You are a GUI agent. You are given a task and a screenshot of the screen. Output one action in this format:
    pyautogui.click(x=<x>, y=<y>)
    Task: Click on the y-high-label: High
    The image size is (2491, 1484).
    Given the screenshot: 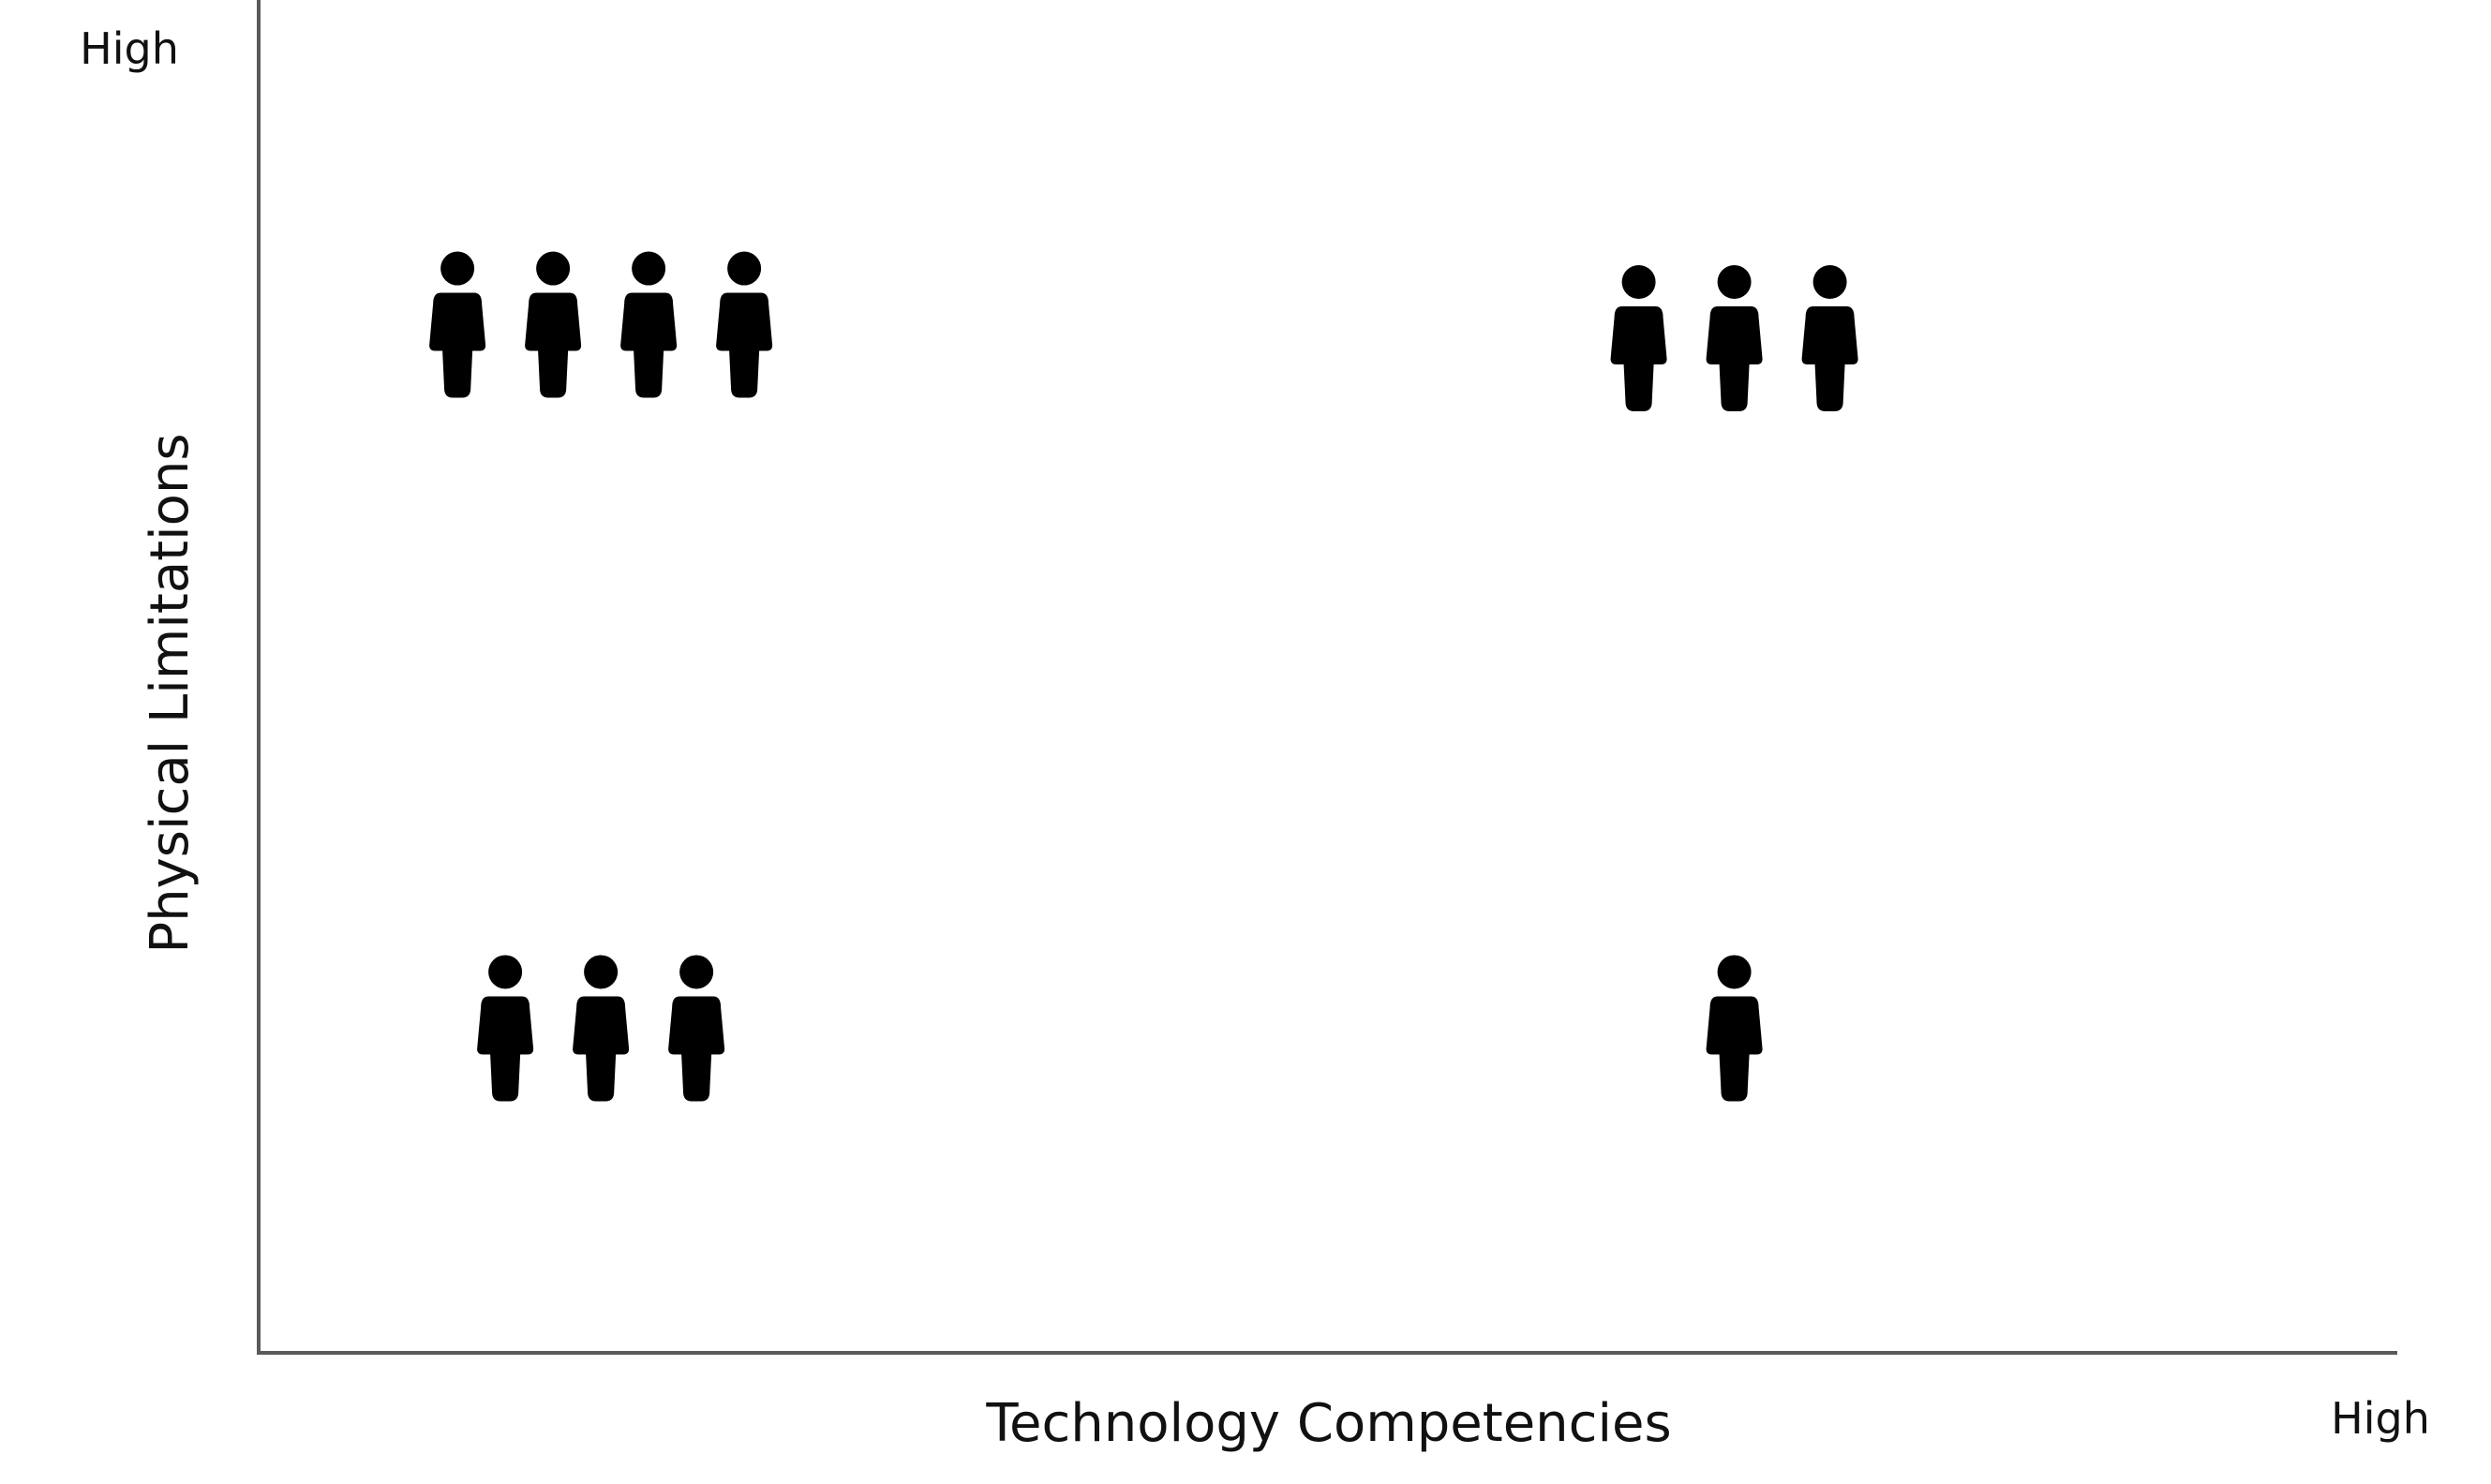 What is the action you would take?
    pyautogui.click(x=130, y=48)
    